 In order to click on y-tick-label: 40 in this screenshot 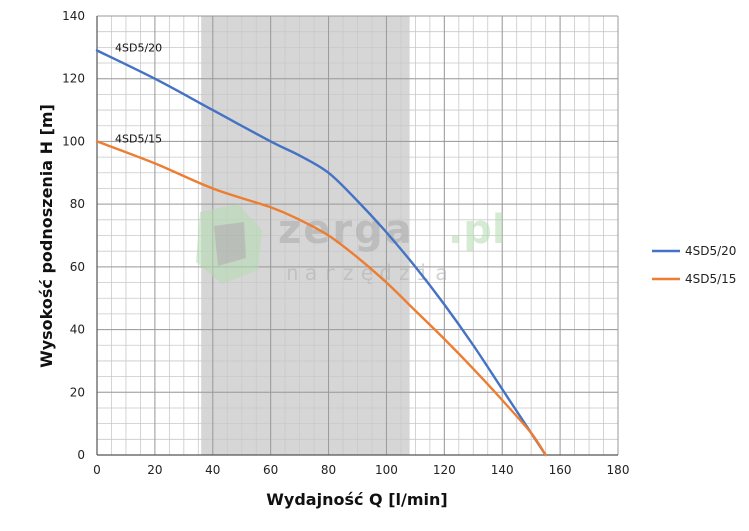, I will do `click(77, 330)`.